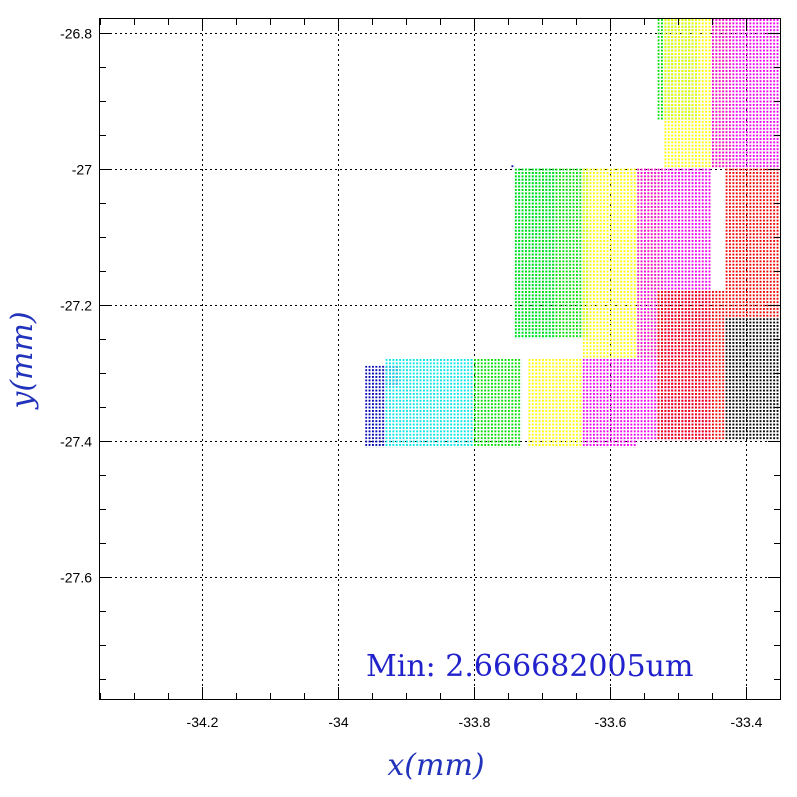  I want to click on y-tick-label: -27, so click(82, 170).